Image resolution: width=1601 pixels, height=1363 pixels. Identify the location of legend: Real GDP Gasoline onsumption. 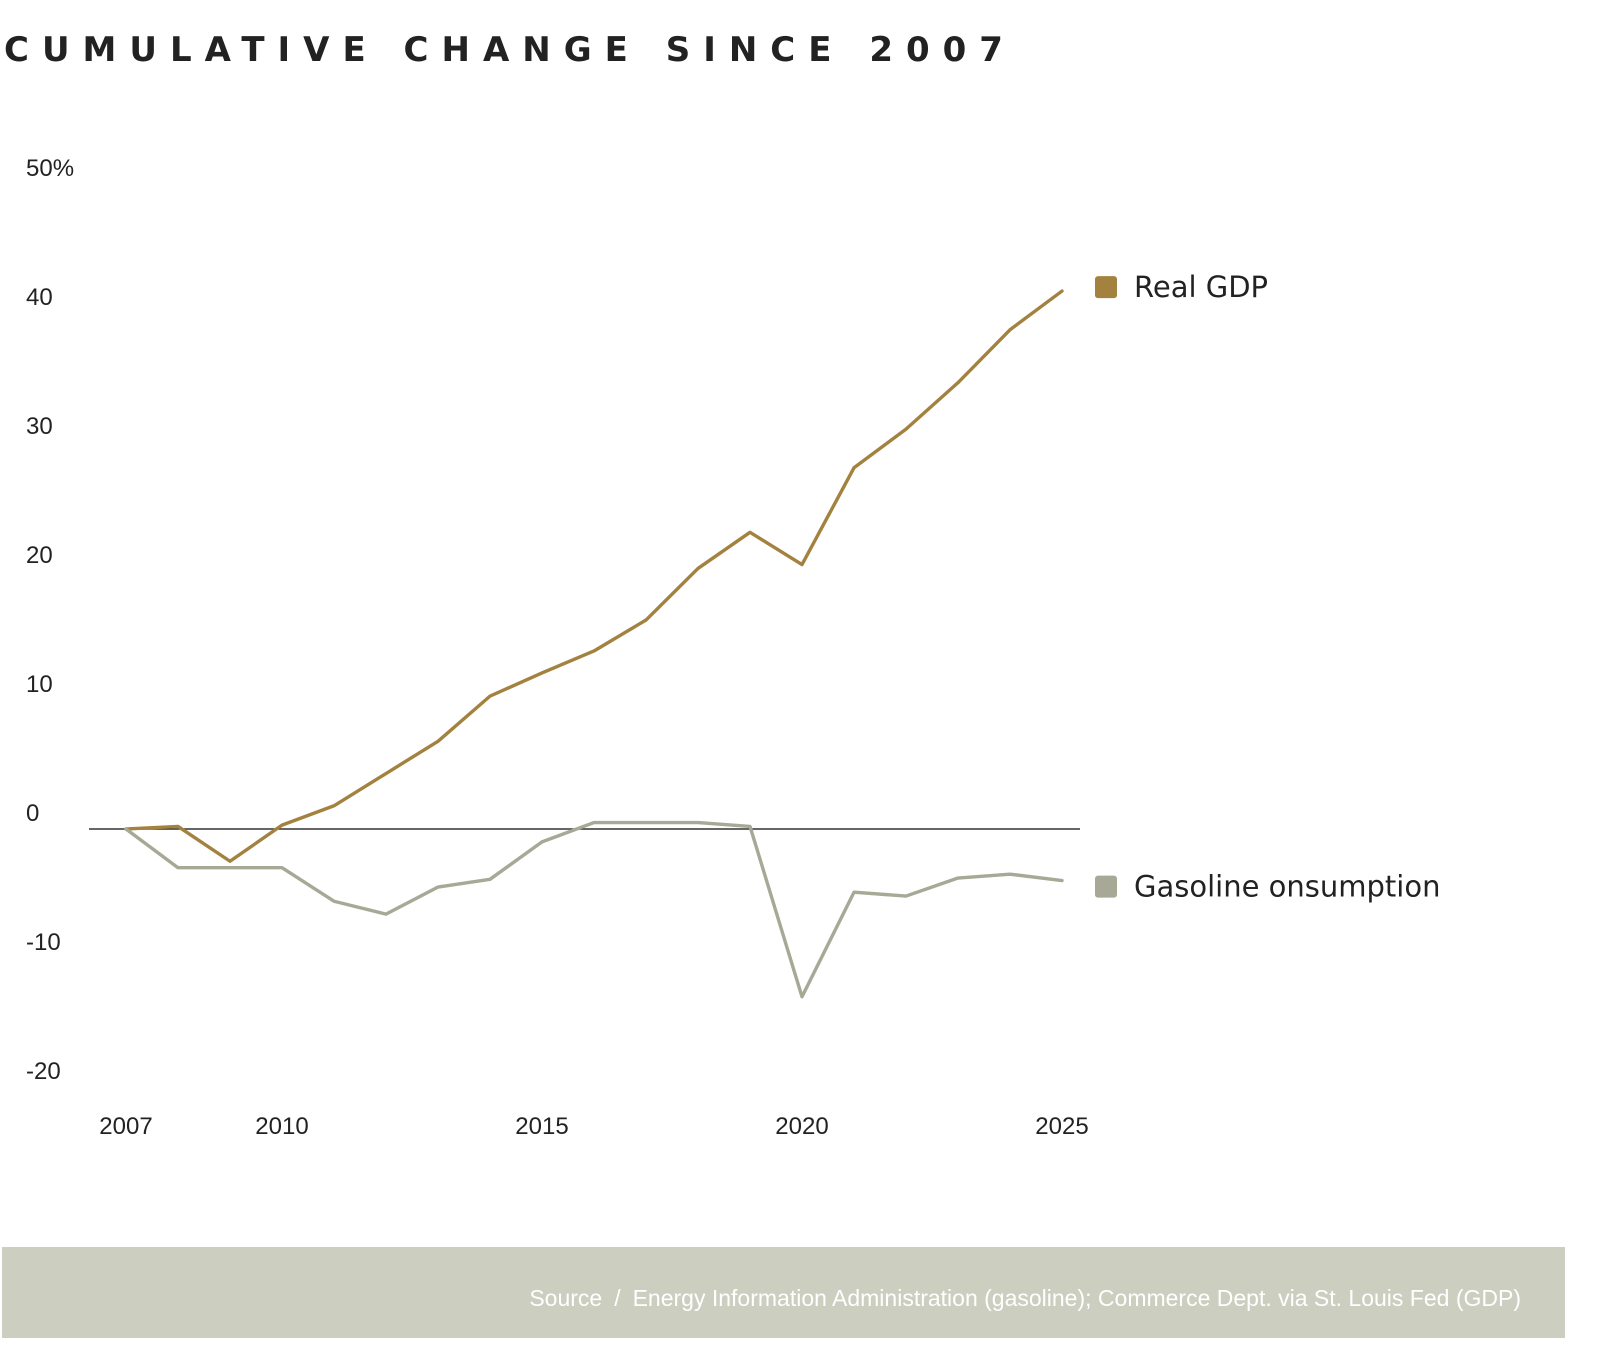
(1267, 587).